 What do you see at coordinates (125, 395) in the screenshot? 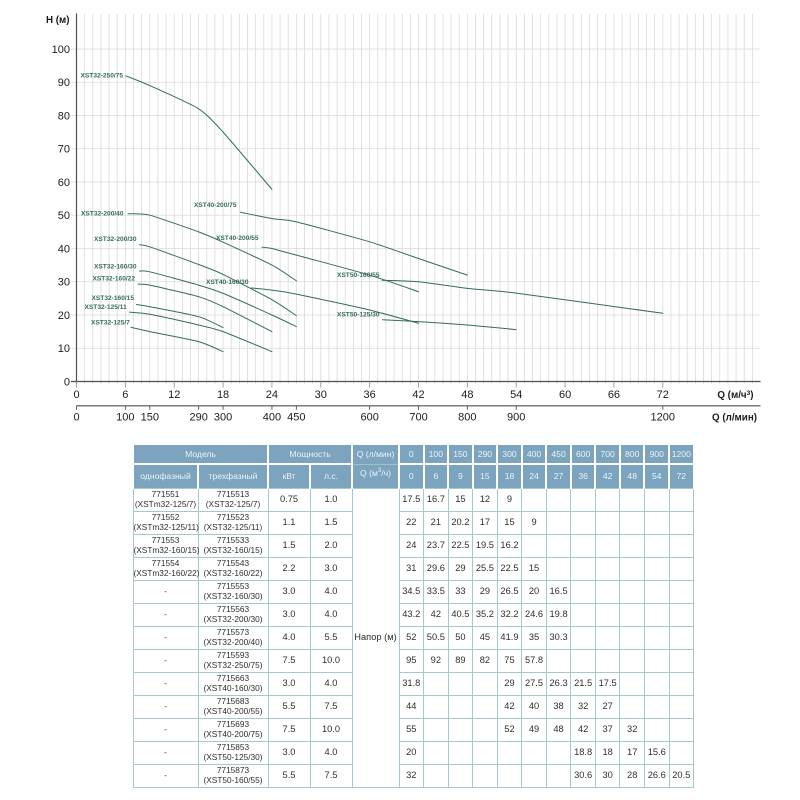
I see `svg-text: 6` at bounding box center [125, 395].